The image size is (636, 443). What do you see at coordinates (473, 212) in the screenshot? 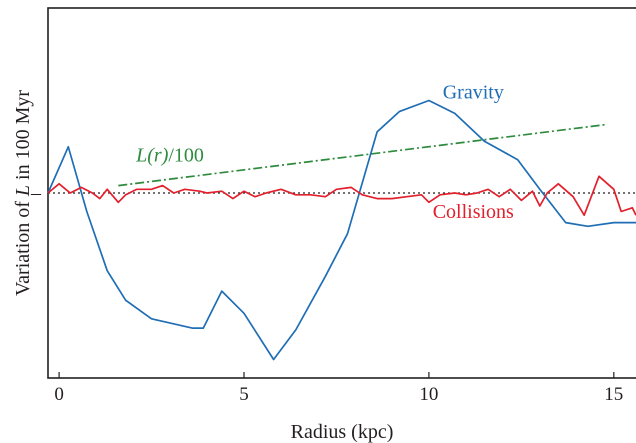
I see `series-label-collisions: Collisions` at bounding box center [473, 212].